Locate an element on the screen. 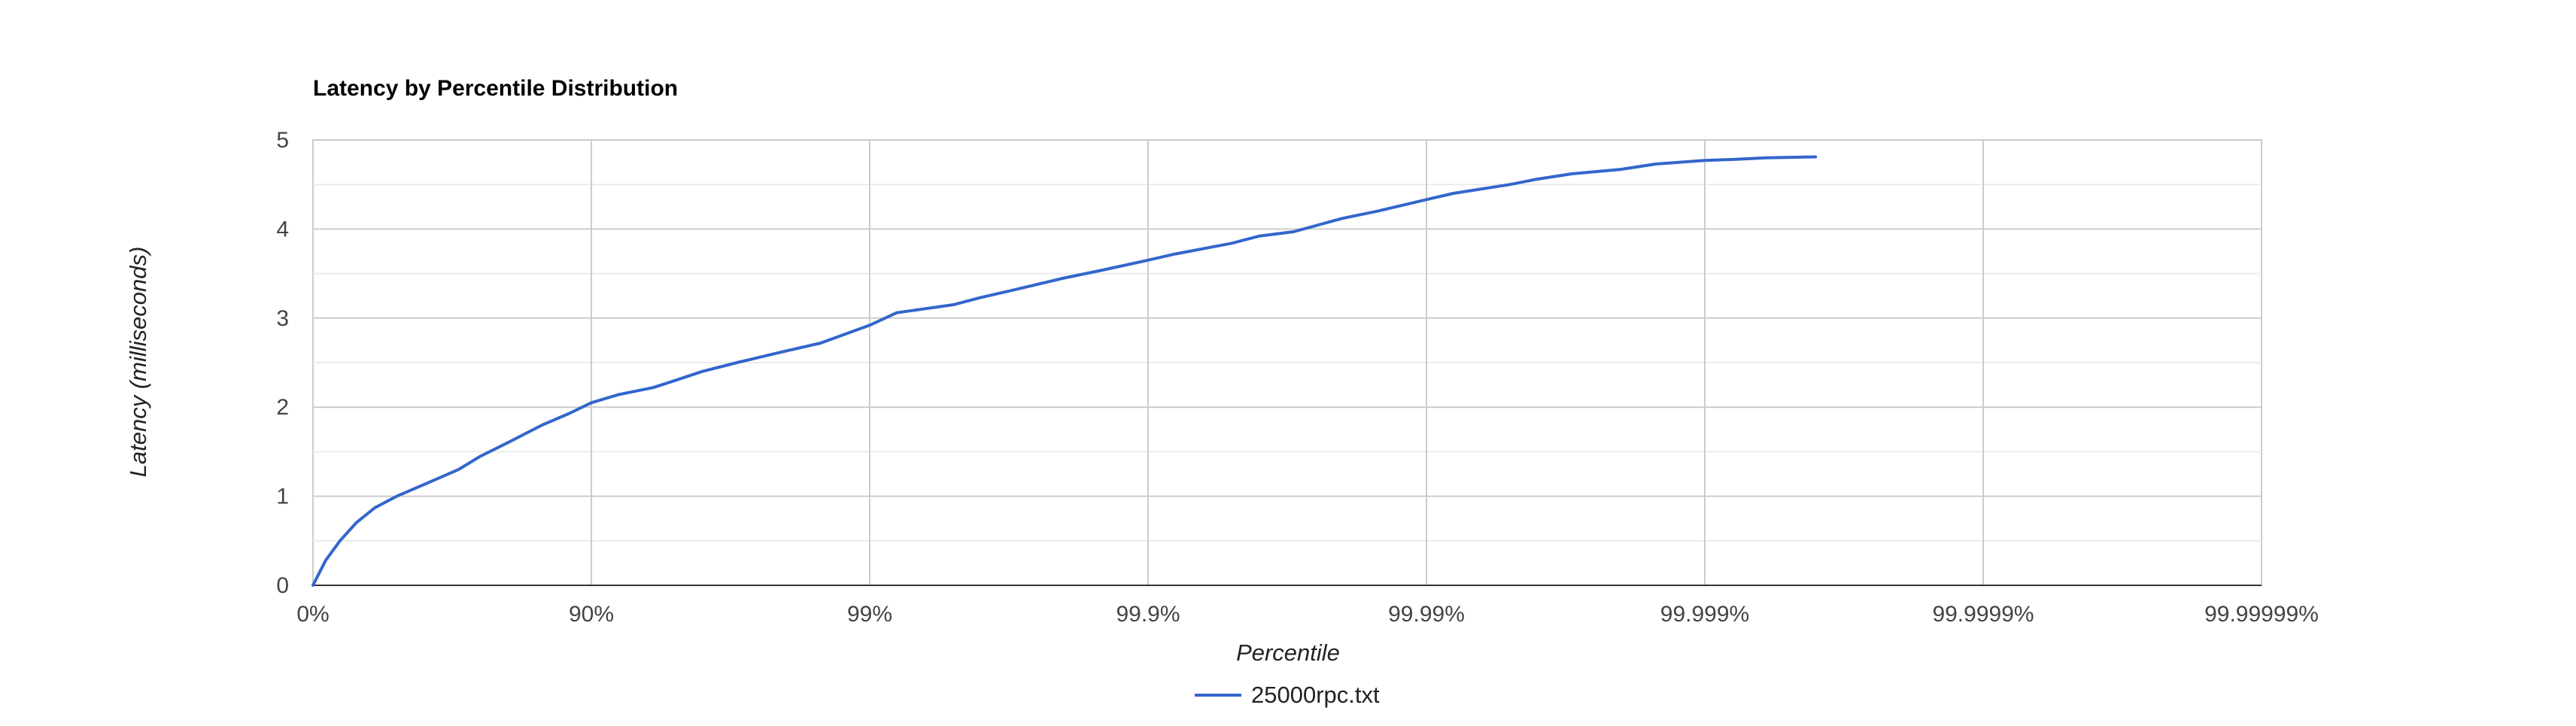 This screenshot has width=2576, height=726. x-tick-label: 90% is located at coordinates (591, 615).